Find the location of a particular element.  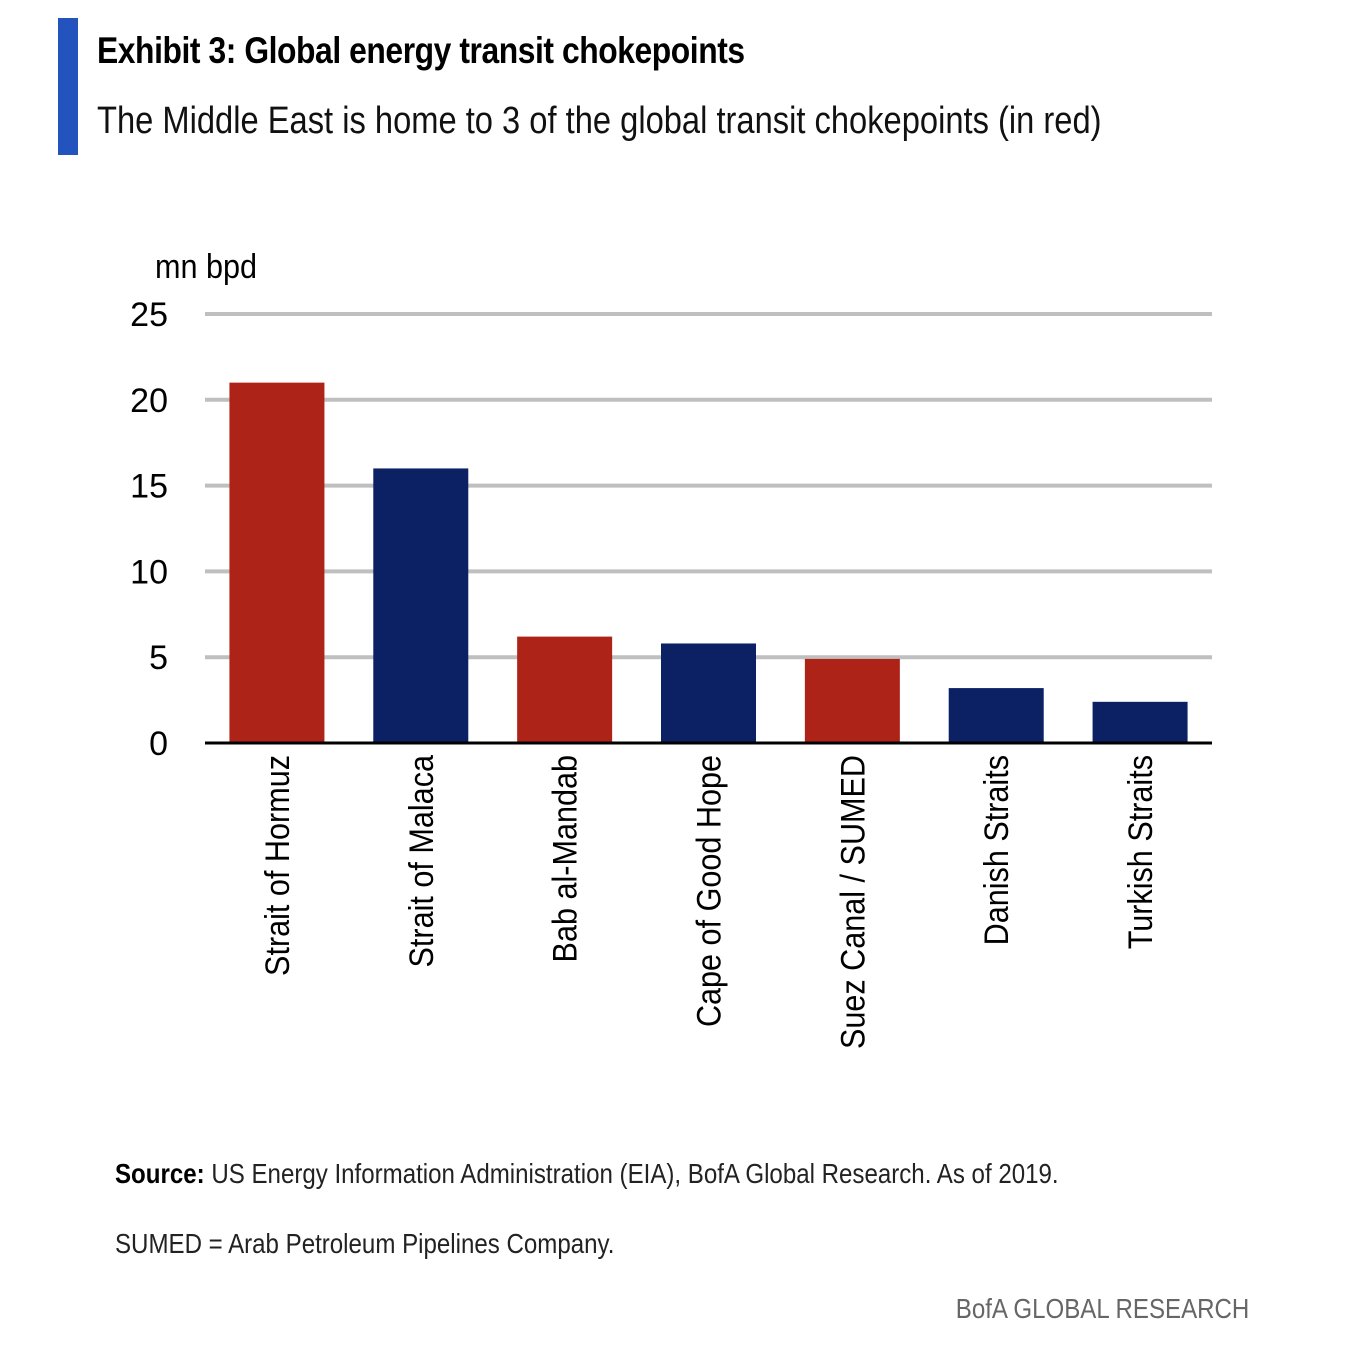

y-tick-labels: 0 5 10 15 20 25 is located at coordinates (149, 529).